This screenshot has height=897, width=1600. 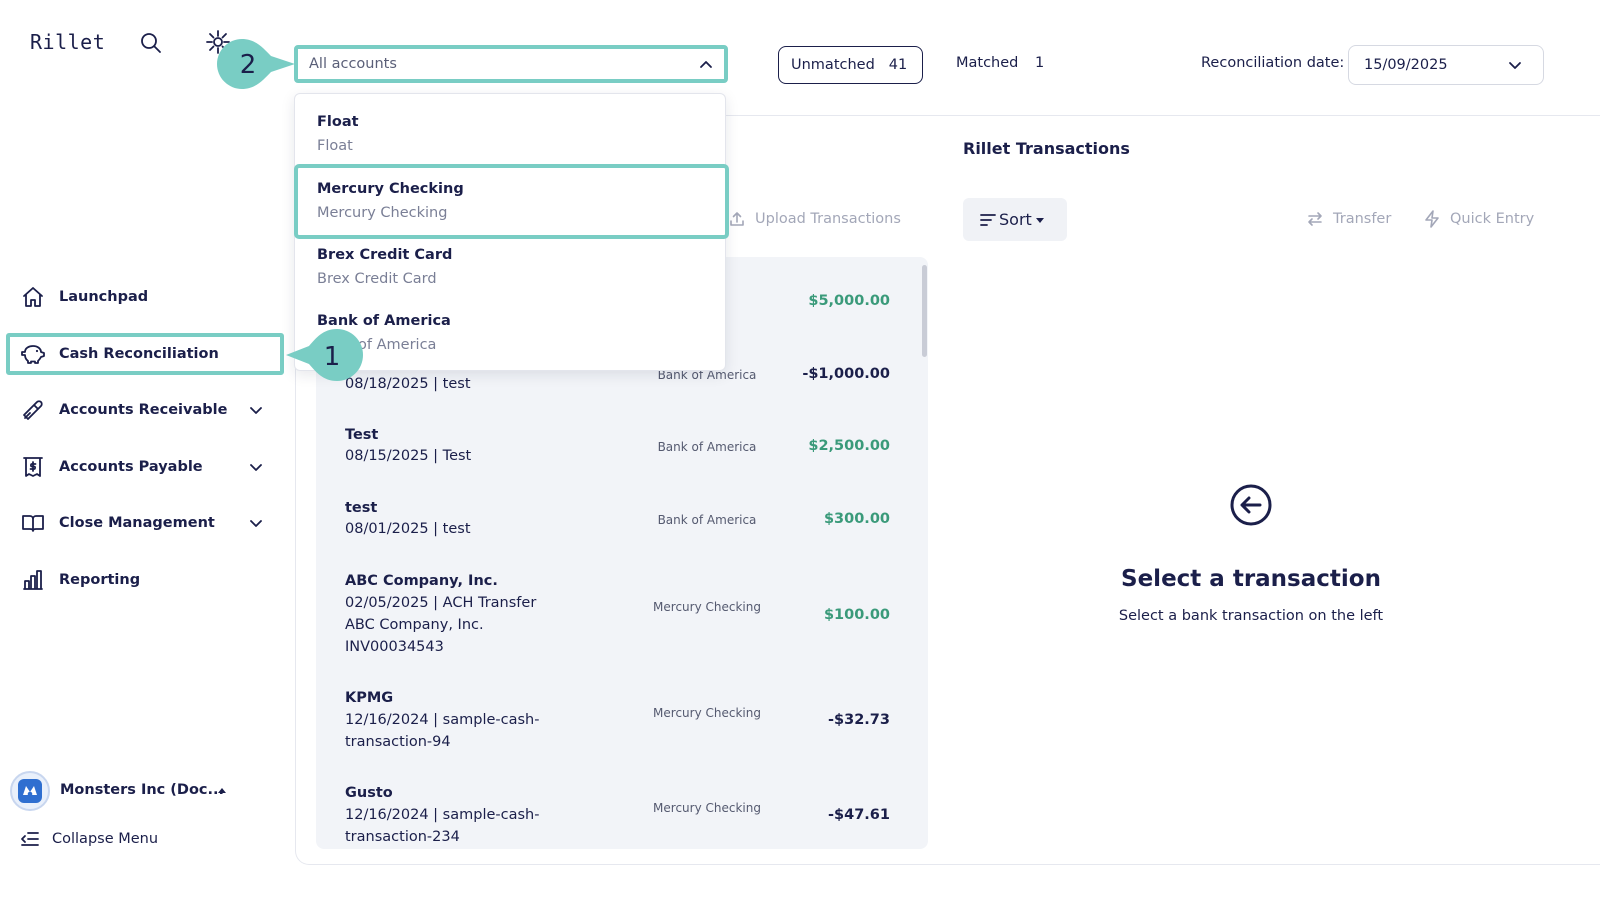 I want to click on quick-entry-label: Quick Entry, so click(x=1492, y=219).